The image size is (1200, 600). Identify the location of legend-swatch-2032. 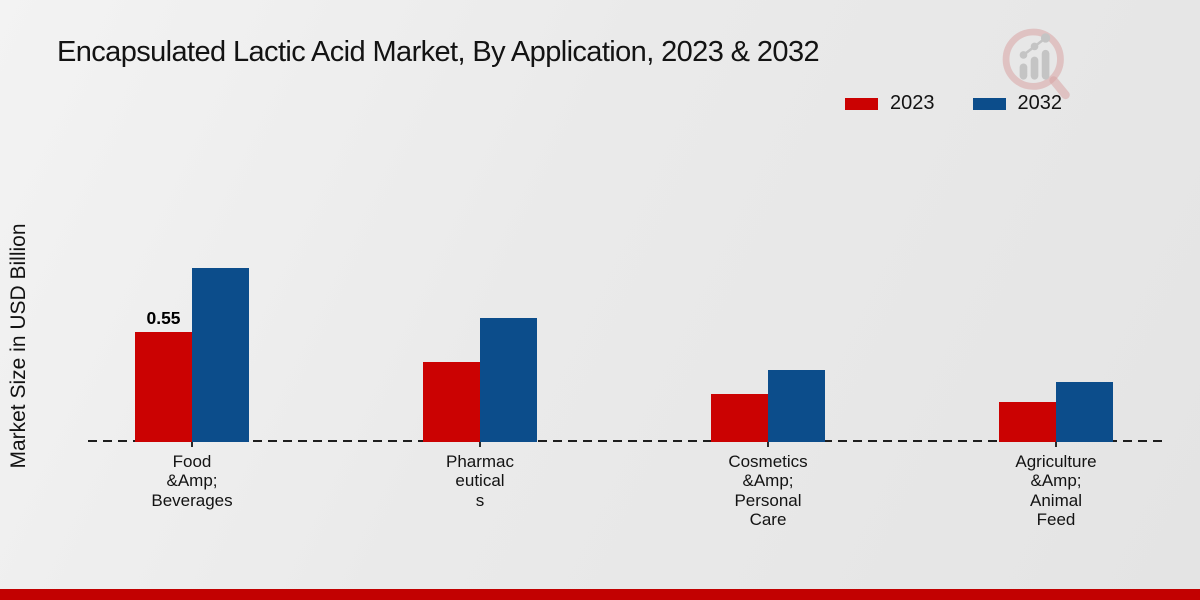
(989, 103).